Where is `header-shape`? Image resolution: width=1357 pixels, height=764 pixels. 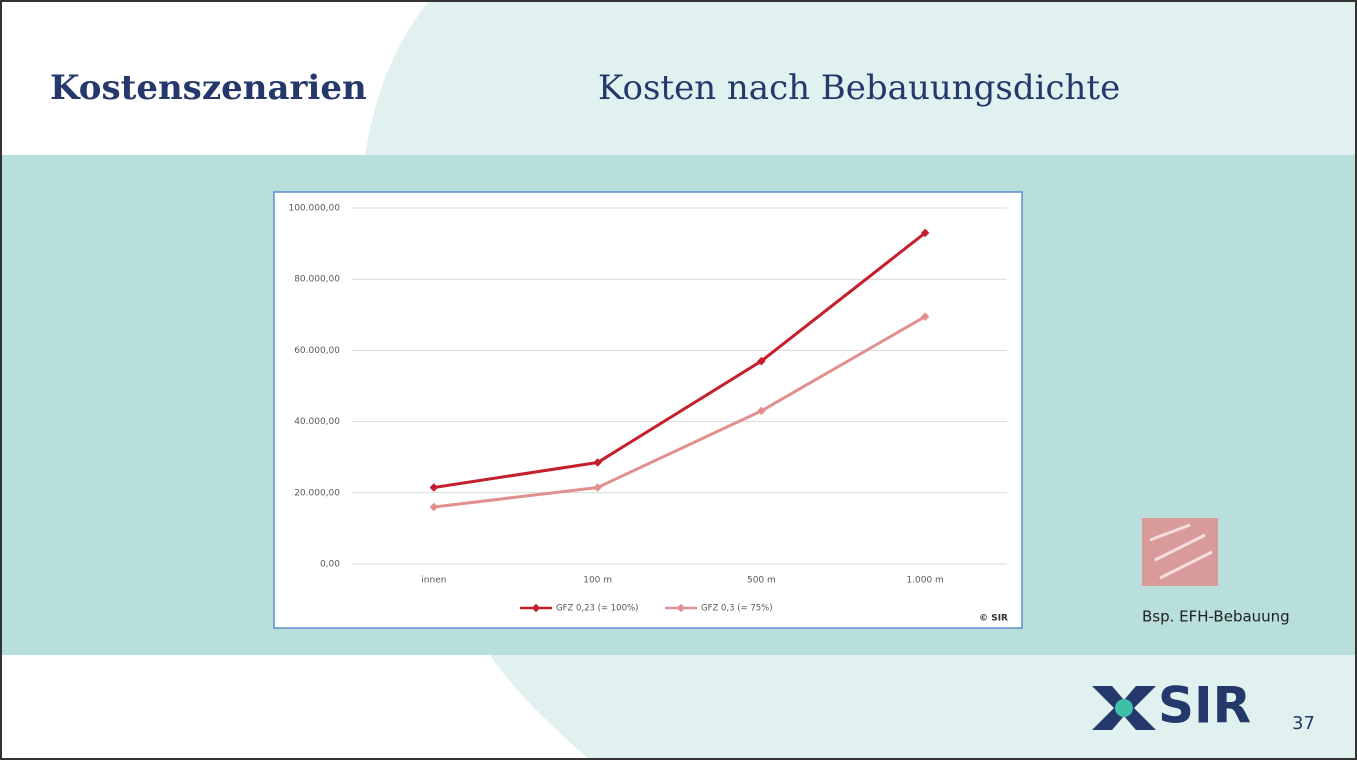
header-shape is located at coordinates (861, 77).